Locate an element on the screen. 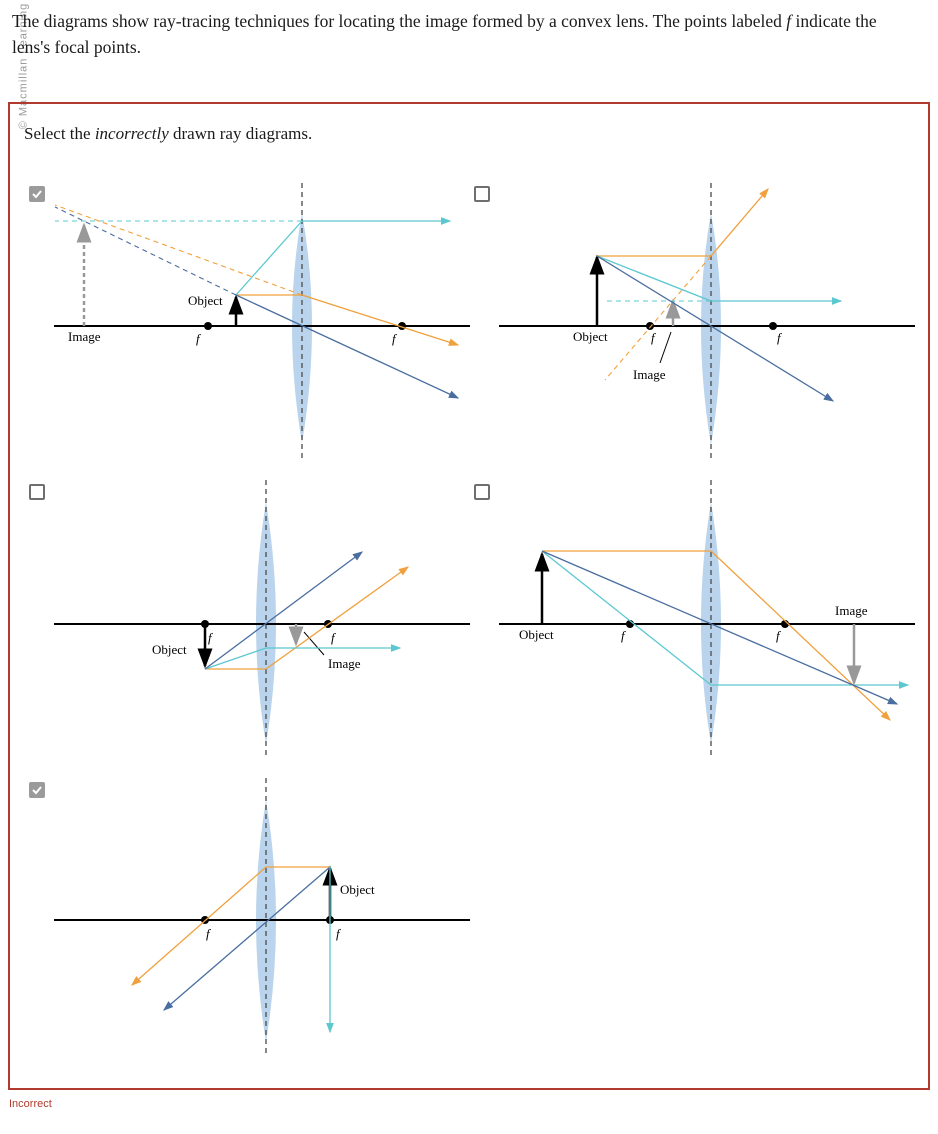  ray-diagram-4: f f Object Image is located at coordinates (707, 614).